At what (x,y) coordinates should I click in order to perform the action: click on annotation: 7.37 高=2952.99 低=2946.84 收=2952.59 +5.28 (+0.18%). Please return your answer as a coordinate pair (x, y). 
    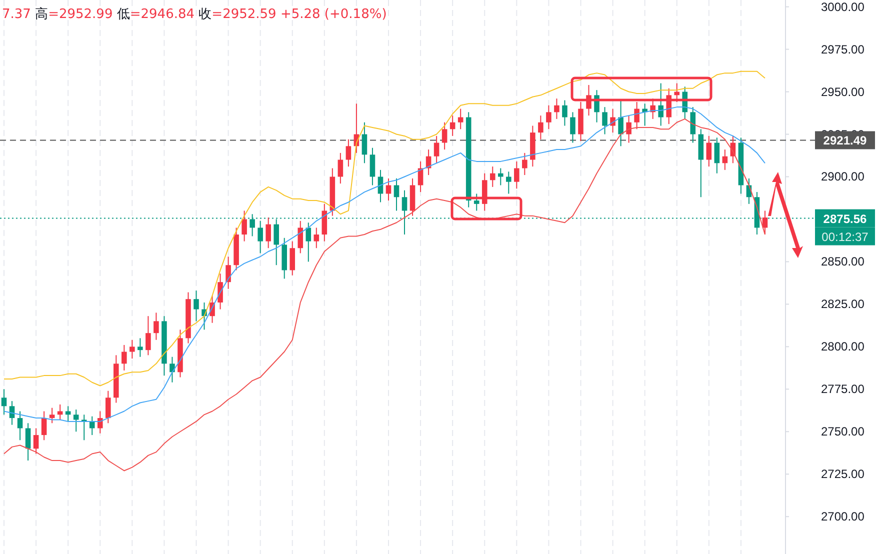
    Looking at the image, I should click on (194, 14).